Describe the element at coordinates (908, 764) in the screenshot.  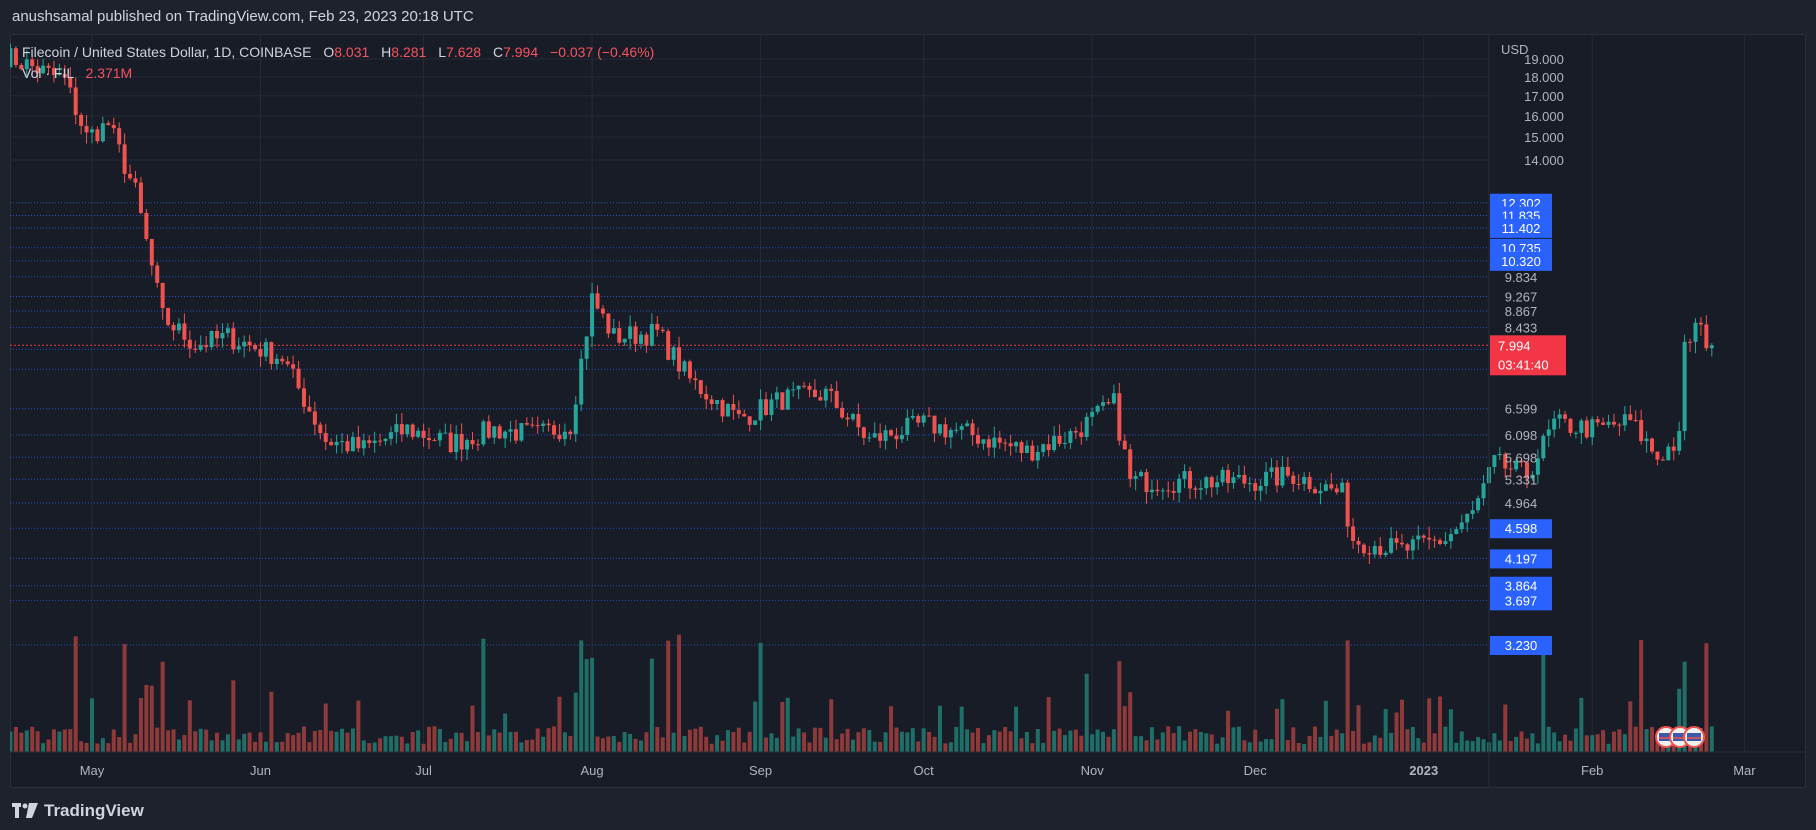
I see `time-axis: May Jun Jul Aug Sep Oct Nov Dec 2023 Feb Mar` at that location.